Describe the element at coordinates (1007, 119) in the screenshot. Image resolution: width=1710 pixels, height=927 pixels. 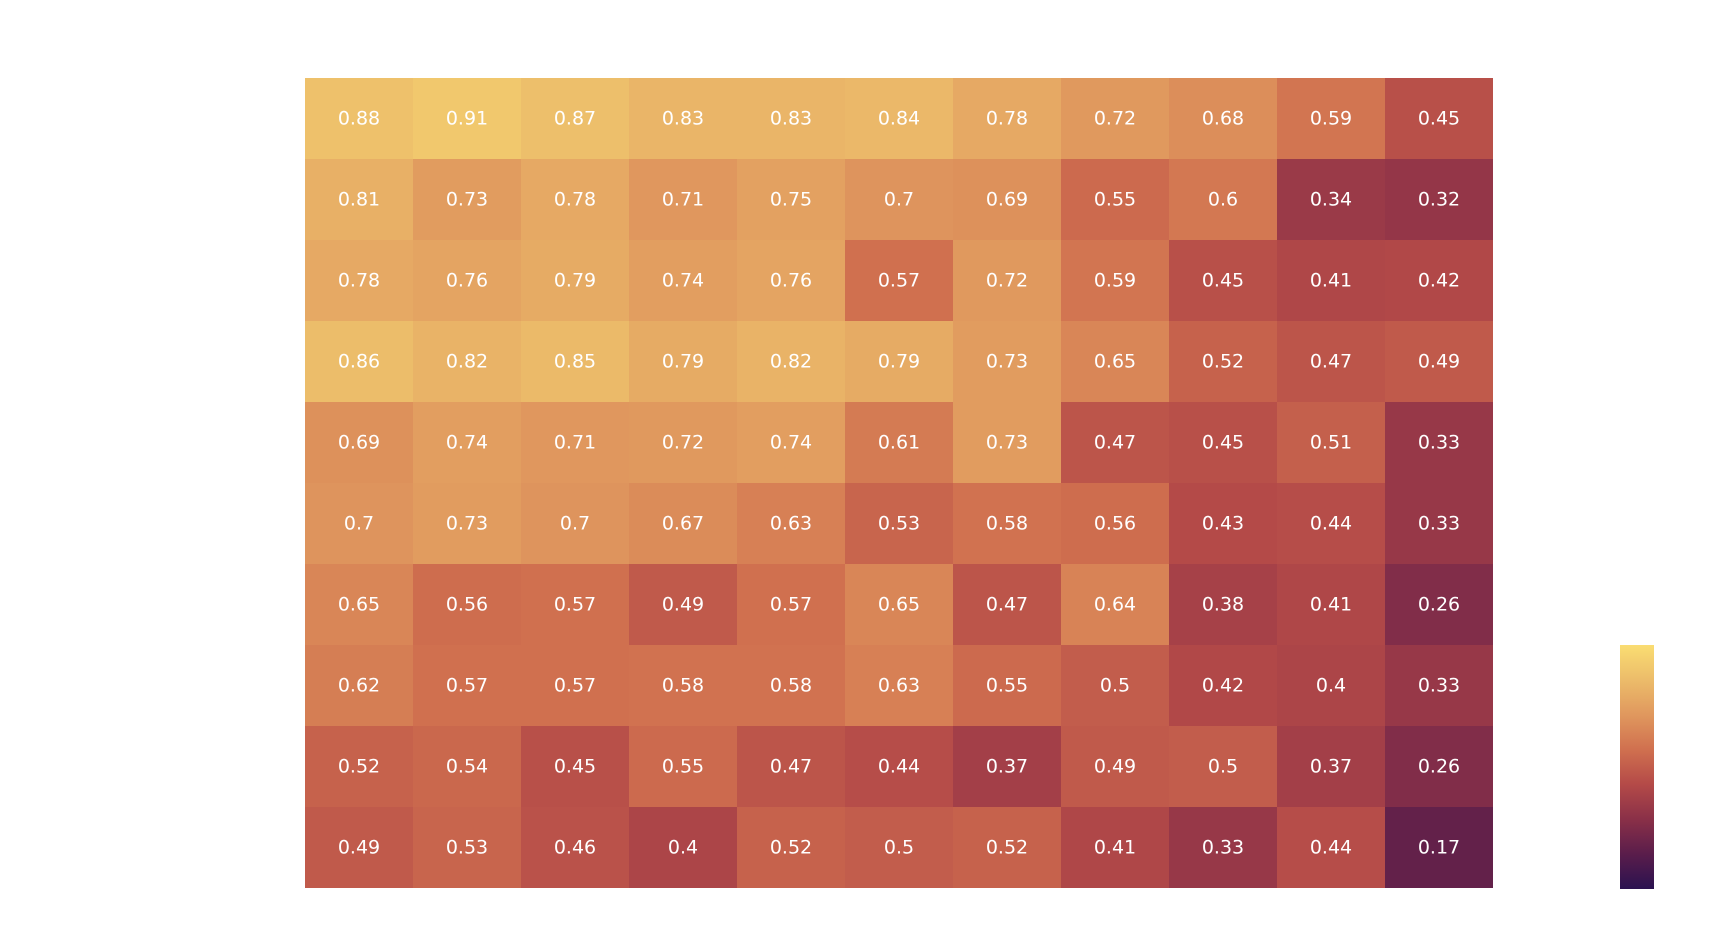
I see `cell-label-r0-c6: 0.78` at that location.